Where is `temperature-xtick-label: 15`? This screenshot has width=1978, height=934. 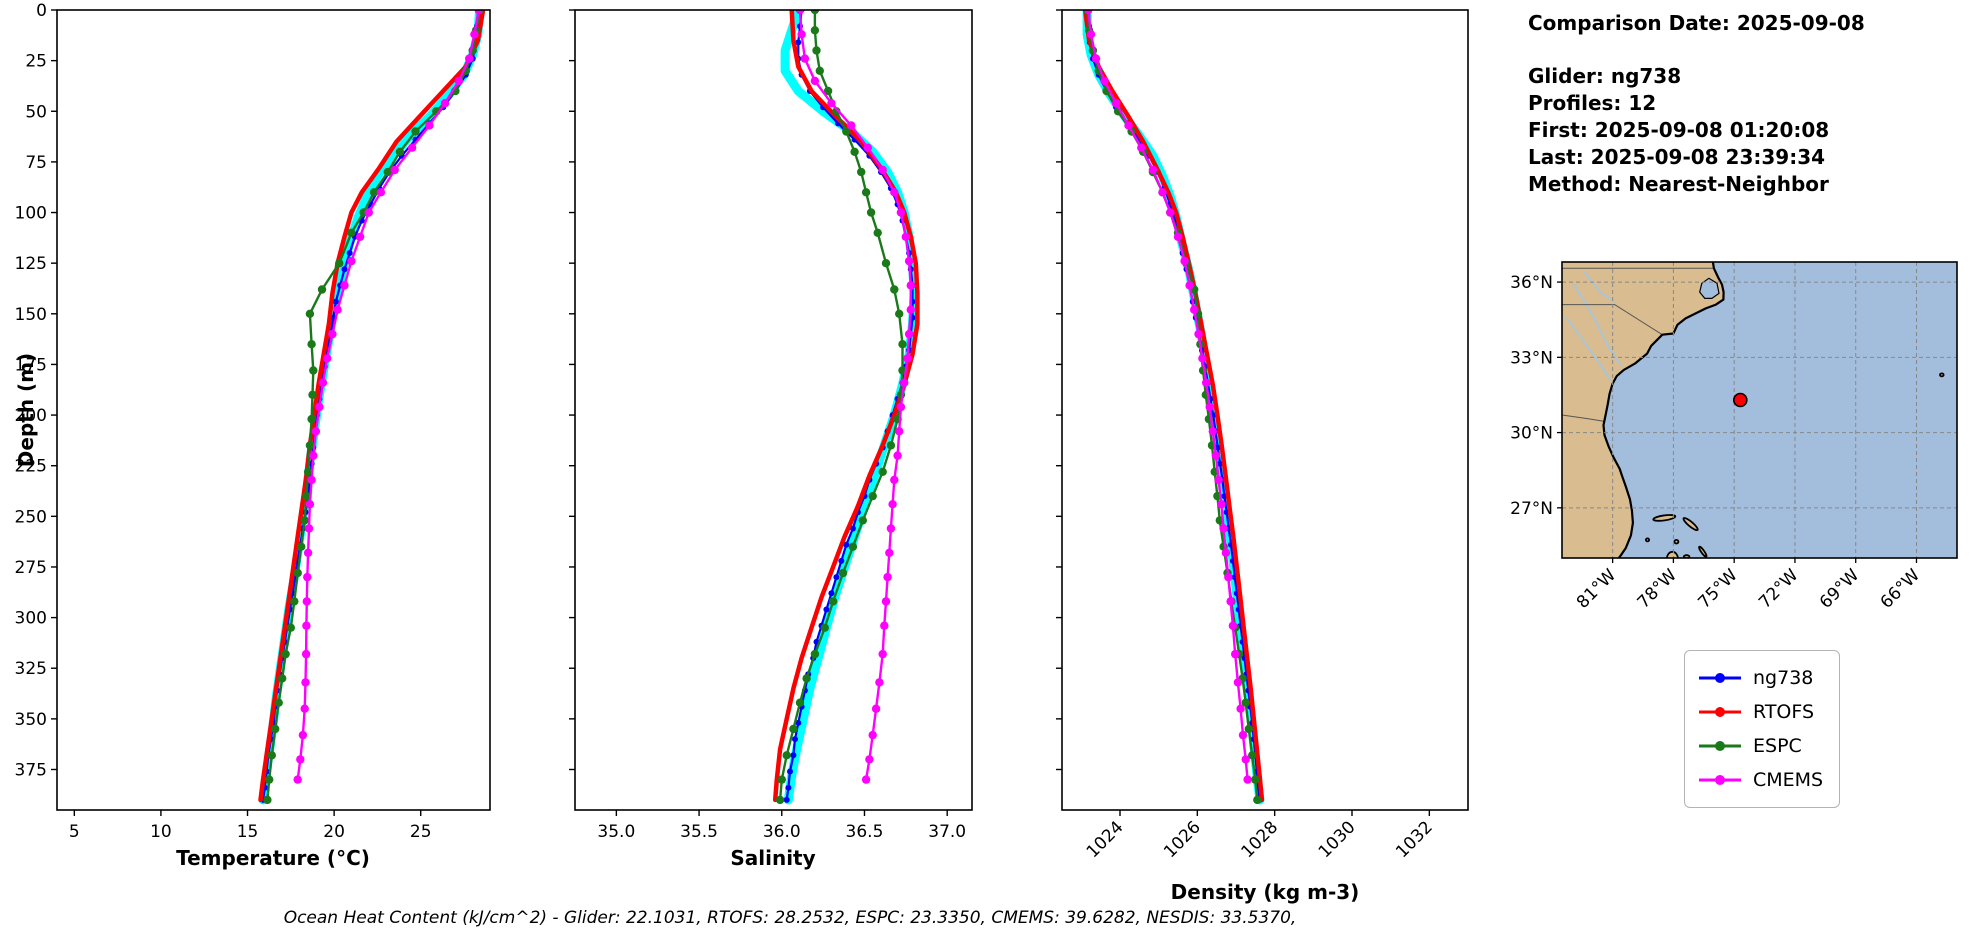 temperature-xtick-label: 15 is located at coordinates (248, 832).